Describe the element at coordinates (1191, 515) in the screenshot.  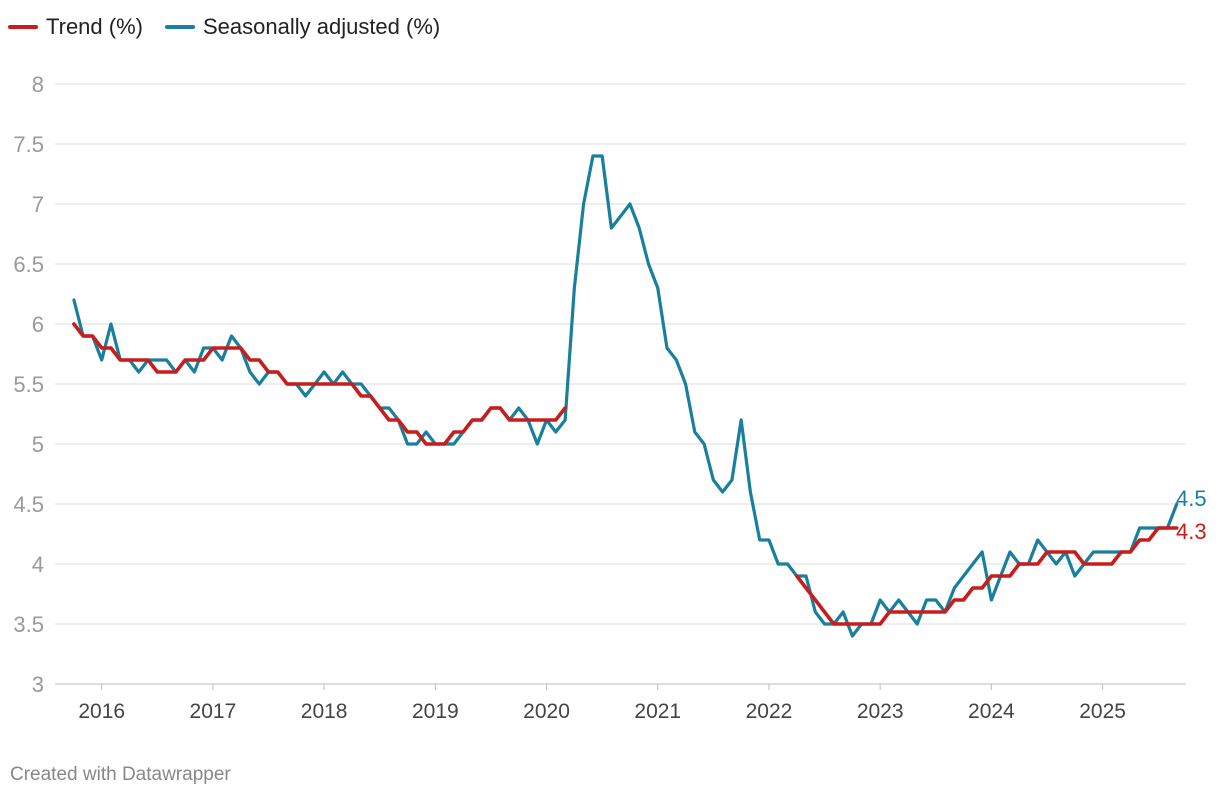
I see `end-labels: 4.54.3` at that location.